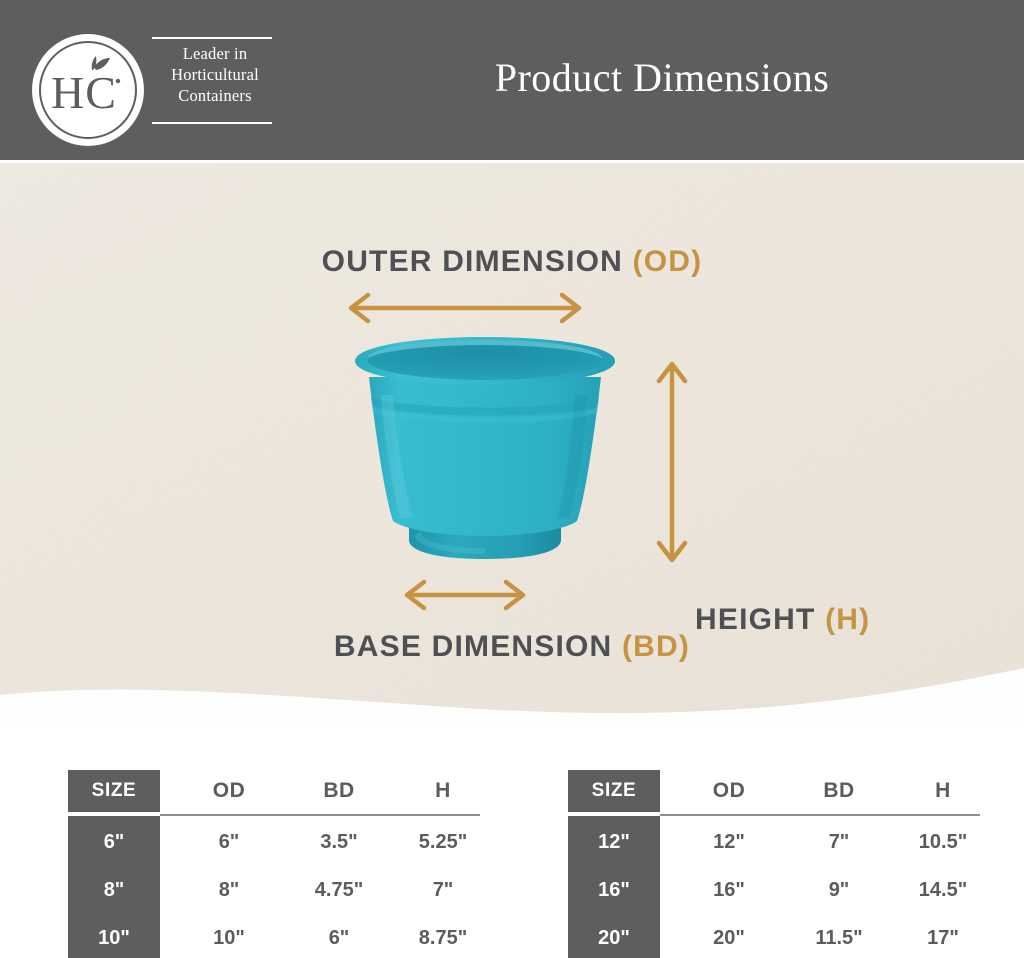 This screenshot has height=958, width=1024. What do you see at coordinates (614, 889) in the screenshot?
I see `cell-size: 16"` at bounding box center [614, 889].